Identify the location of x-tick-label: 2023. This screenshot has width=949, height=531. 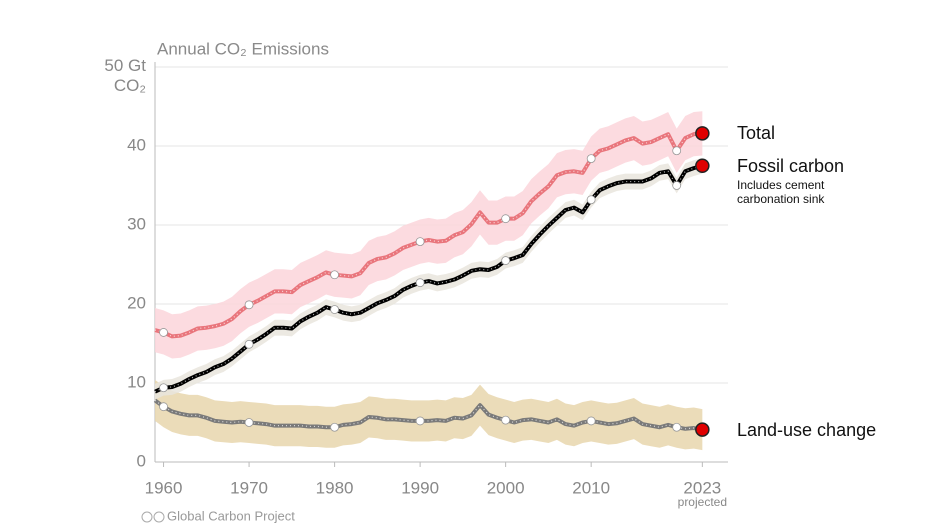
(702, 487).